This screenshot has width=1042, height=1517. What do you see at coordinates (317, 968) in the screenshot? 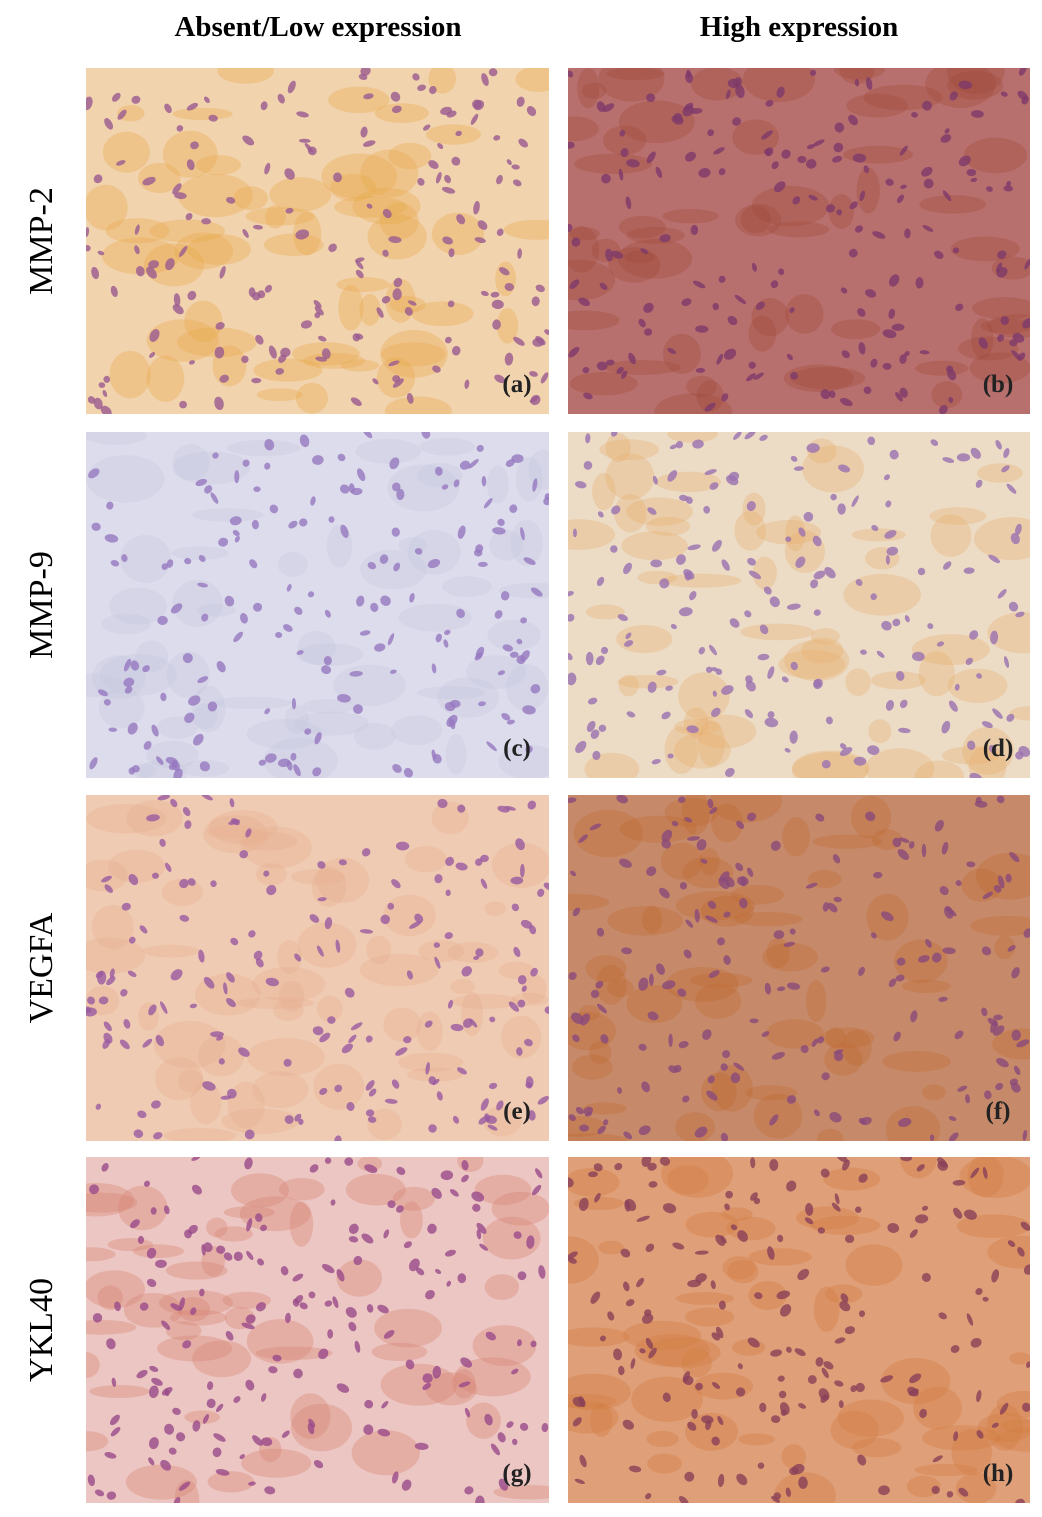
I see `micrograph` at bounding box center [317, 968].